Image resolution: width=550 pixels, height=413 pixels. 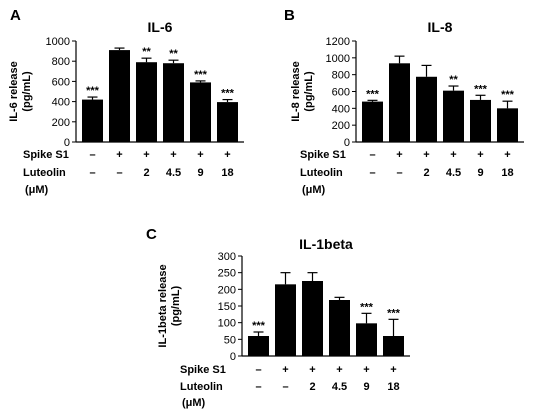 I want to click on y-tick-label: 100, so click(x=227, y=324).